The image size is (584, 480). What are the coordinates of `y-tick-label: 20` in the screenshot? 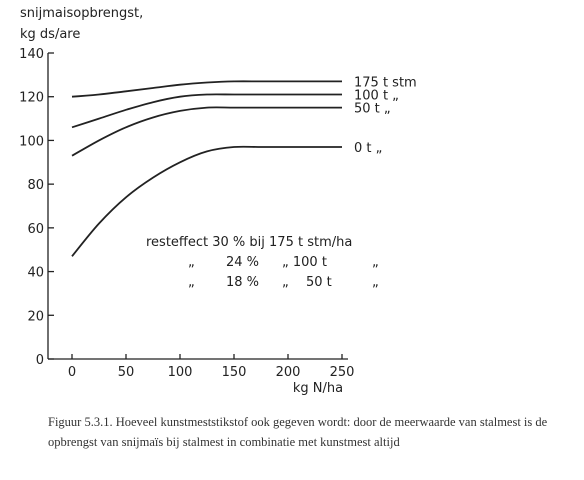 It's located at (35, 316).